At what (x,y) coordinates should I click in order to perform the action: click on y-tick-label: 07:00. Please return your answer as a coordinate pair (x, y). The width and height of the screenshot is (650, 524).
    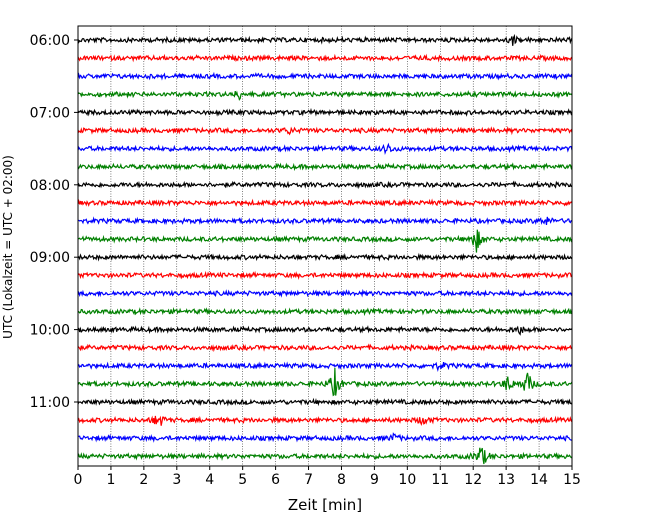
    Looking at the image, I should click on (50, 113).